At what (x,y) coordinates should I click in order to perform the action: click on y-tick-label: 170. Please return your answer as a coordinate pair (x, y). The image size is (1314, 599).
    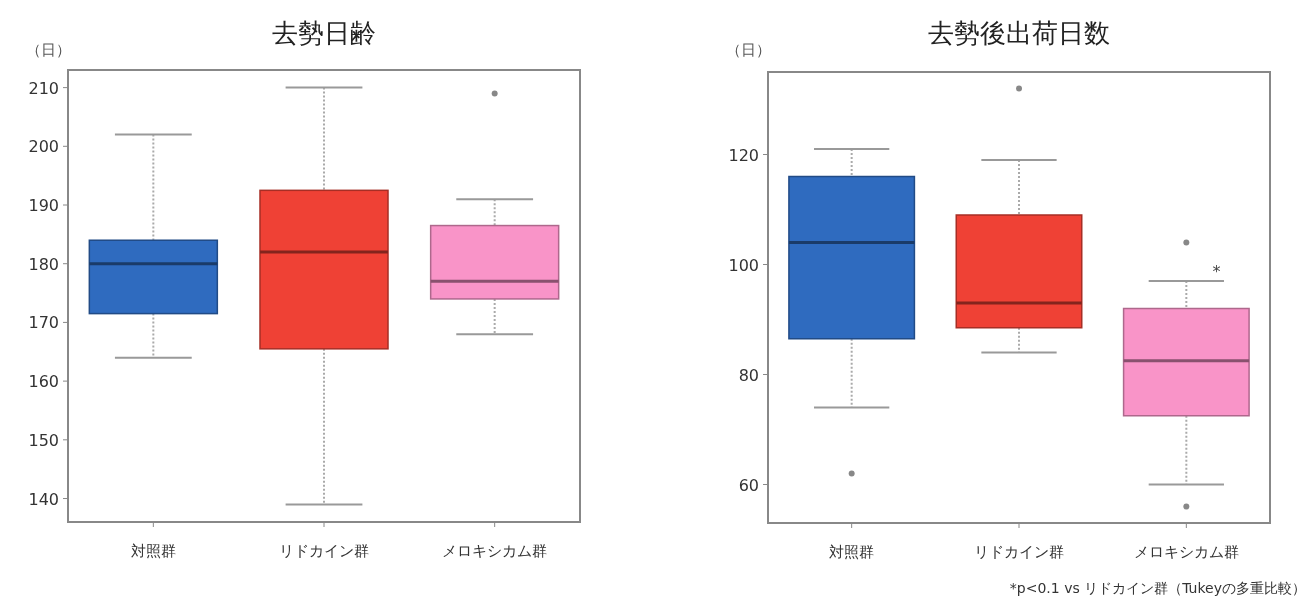
    Looking at the image, I should click on (43, 323).